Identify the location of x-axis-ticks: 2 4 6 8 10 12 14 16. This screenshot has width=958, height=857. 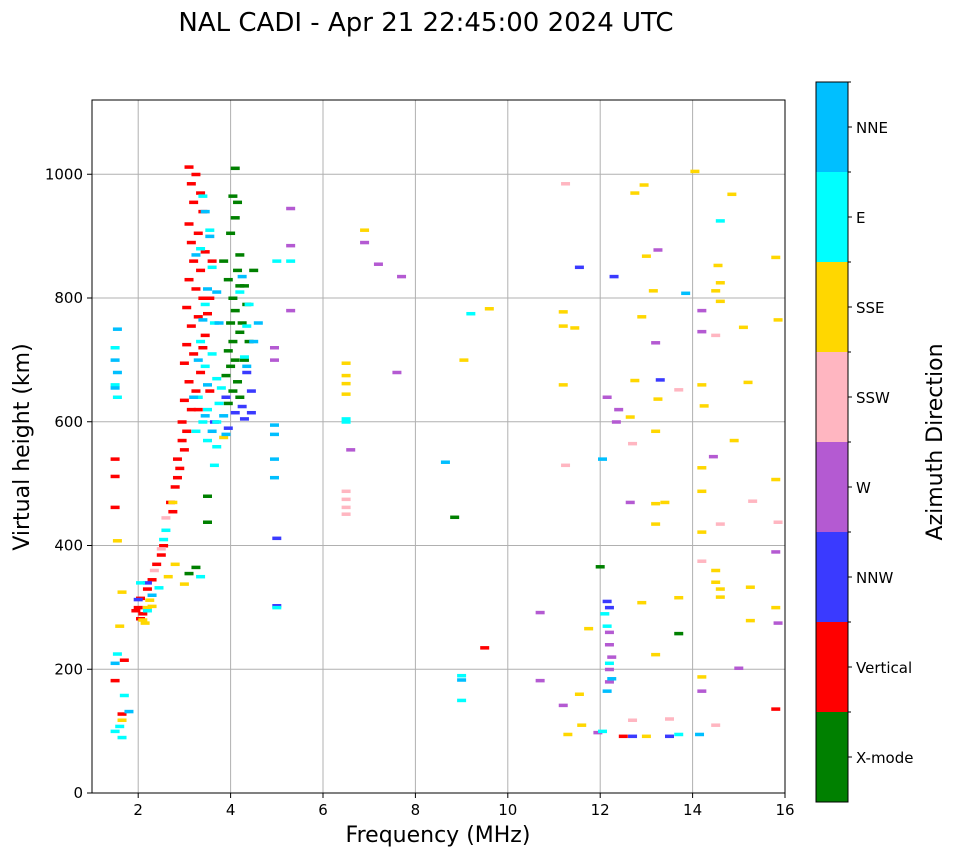
(464, 806).